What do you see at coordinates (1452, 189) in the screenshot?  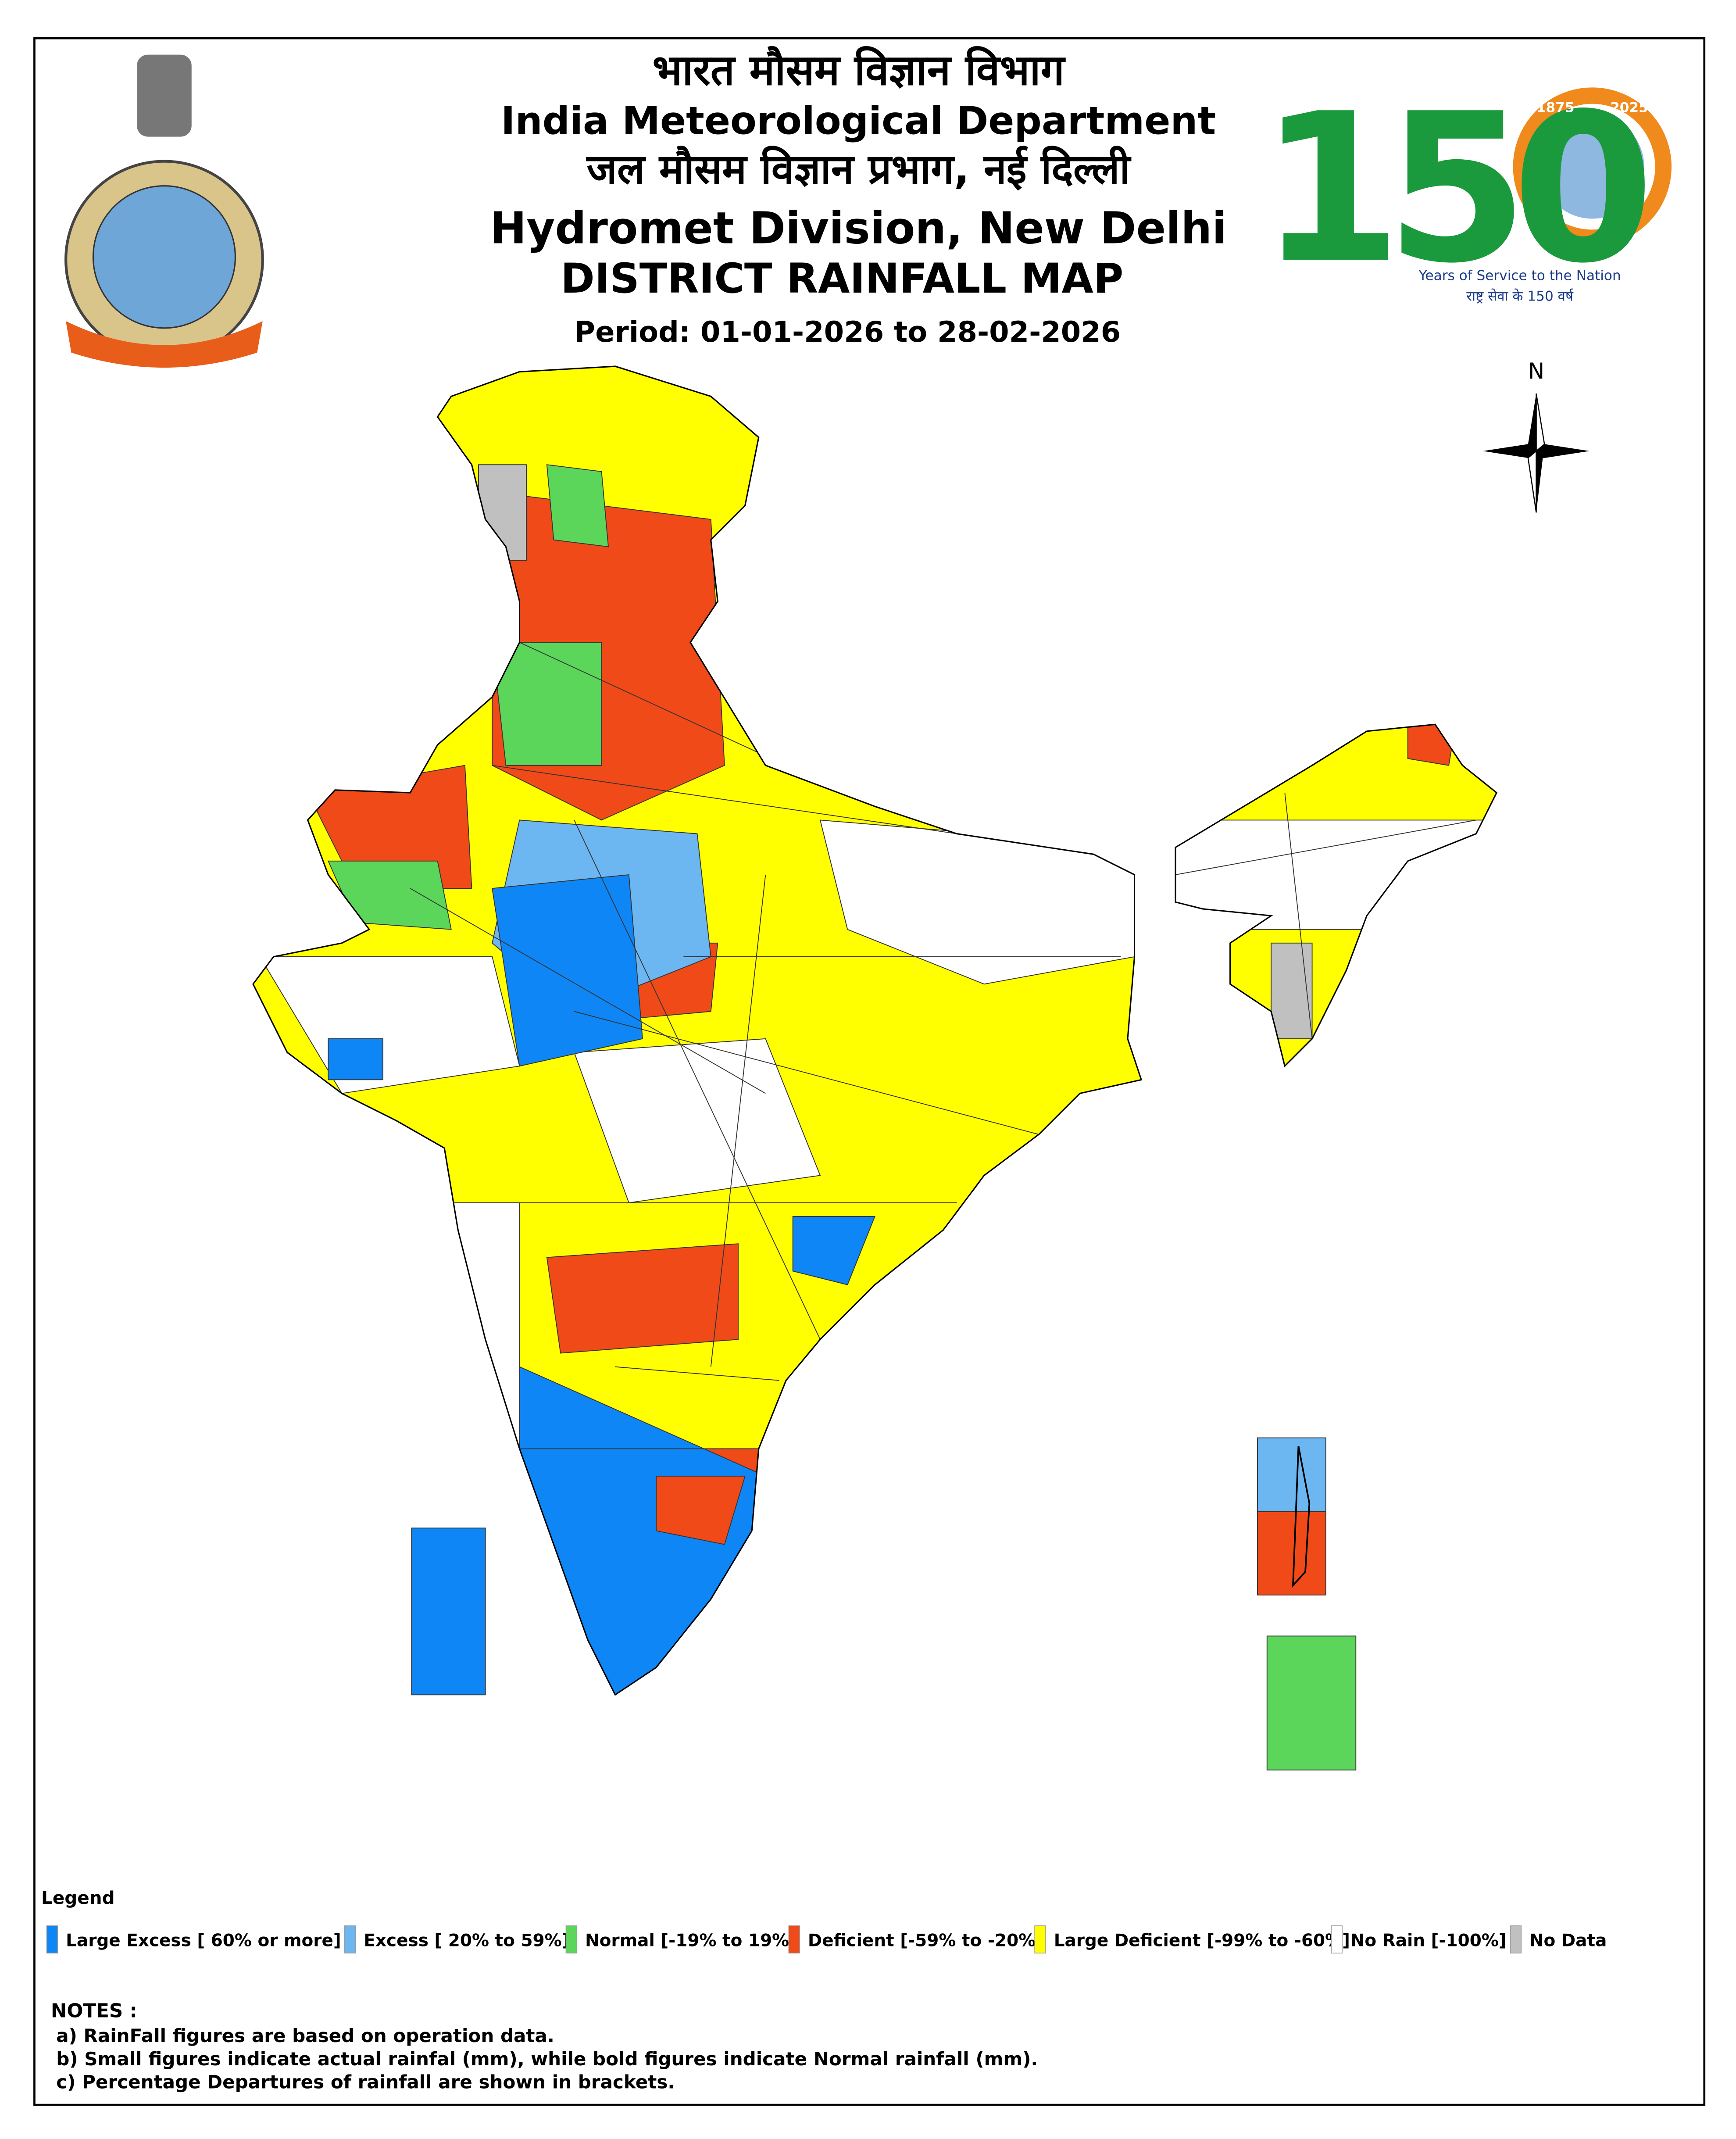 I see `logo-number: 150` at bounding box center [1452, 189].